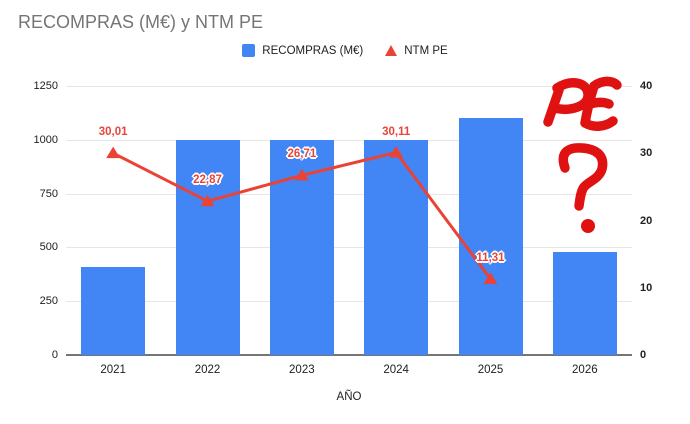 The height and width of the screenshot is (424, 690). I want to click on bar-2022, so click(207, 247).